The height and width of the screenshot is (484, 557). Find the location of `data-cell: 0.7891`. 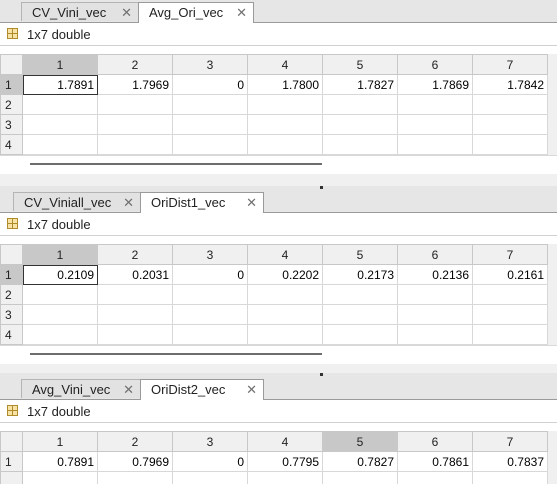

data-cell: 0.7891 is located at coordinates (60, 461).